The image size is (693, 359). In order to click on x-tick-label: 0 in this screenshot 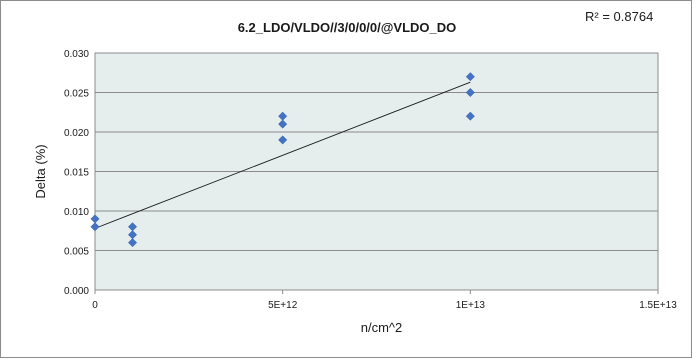, I will do `click(95, 305)`.